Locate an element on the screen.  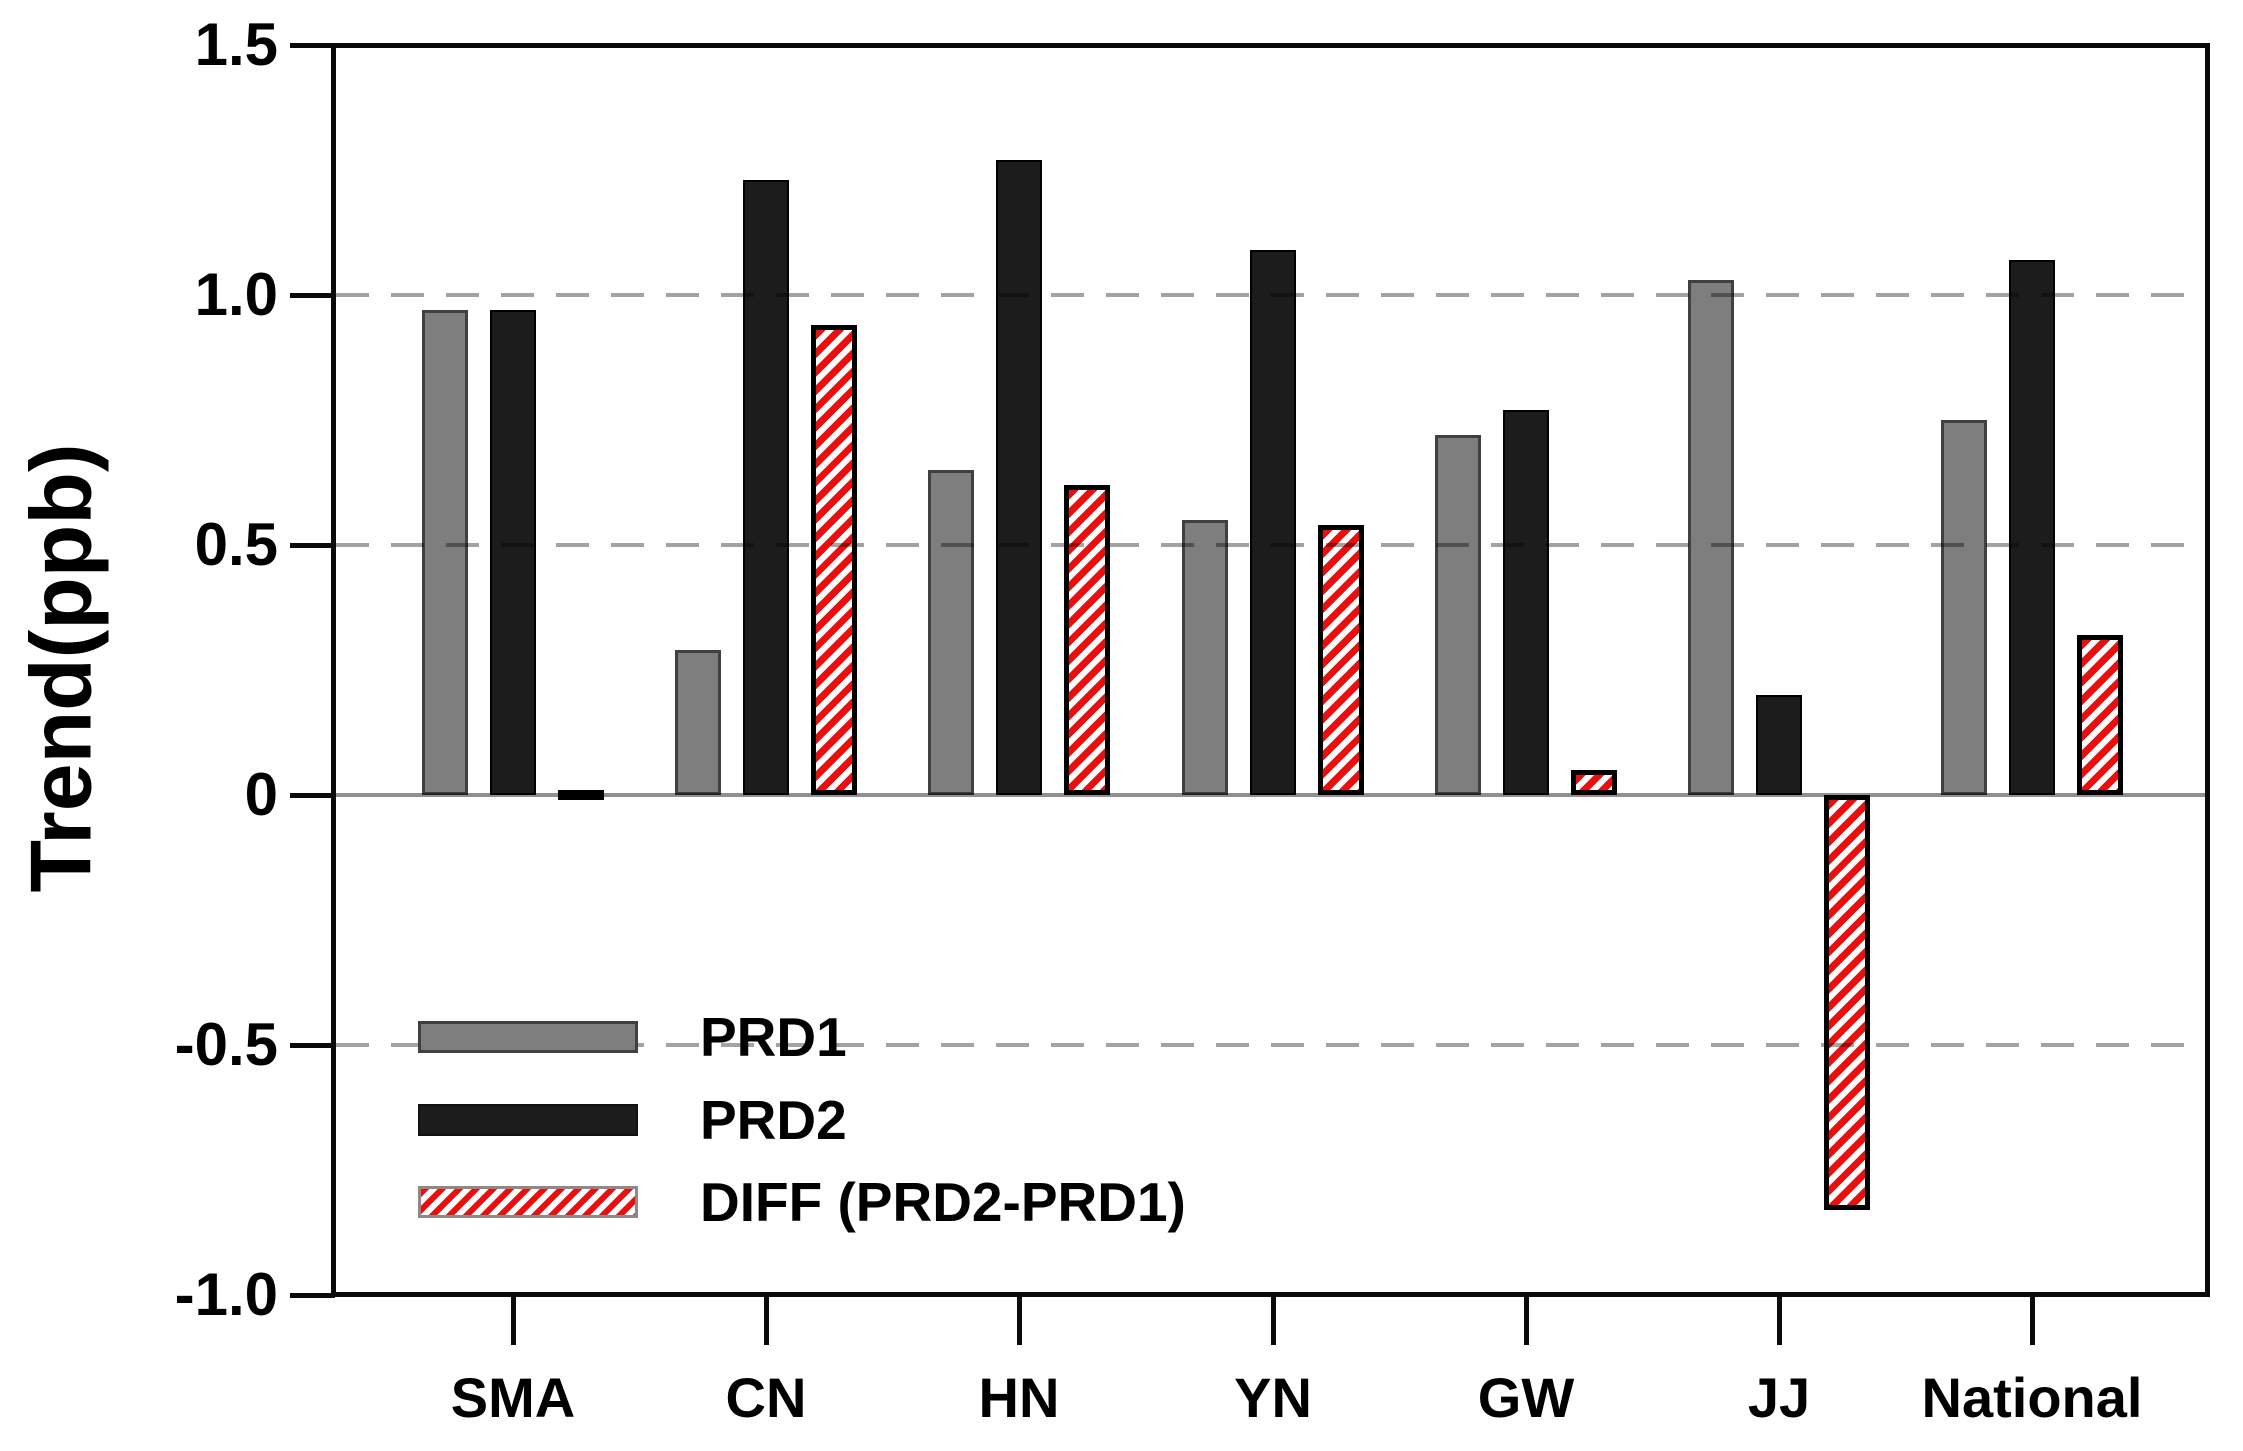
x-tick-label-National: National is located at coordinates (2032, 1397).